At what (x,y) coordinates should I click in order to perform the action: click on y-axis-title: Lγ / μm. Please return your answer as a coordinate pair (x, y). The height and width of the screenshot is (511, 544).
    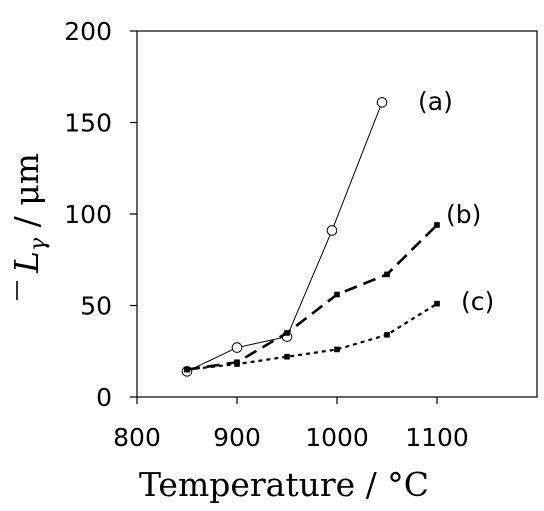
    Looking at the image, I should click on (29, 226).